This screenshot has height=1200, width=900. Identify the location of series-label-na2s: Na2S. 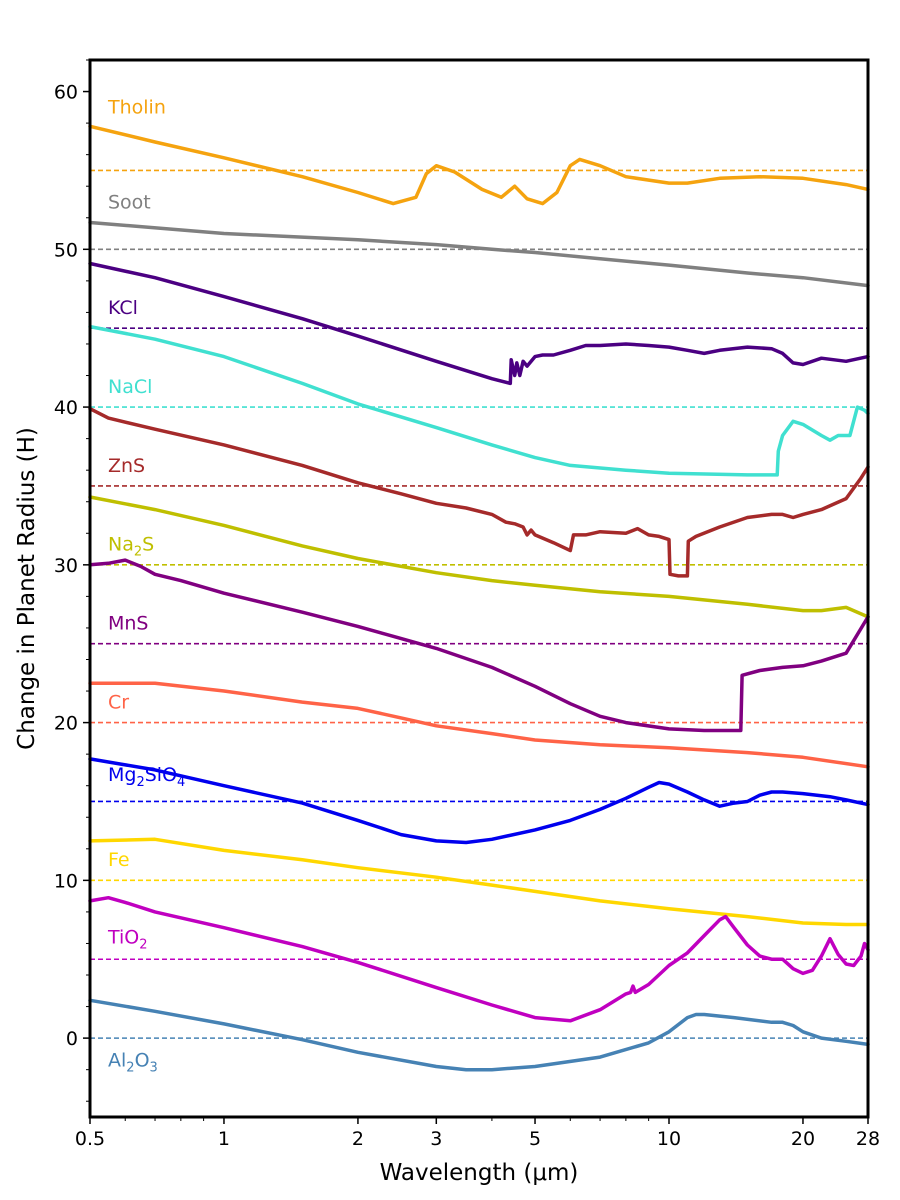
(131, 547).